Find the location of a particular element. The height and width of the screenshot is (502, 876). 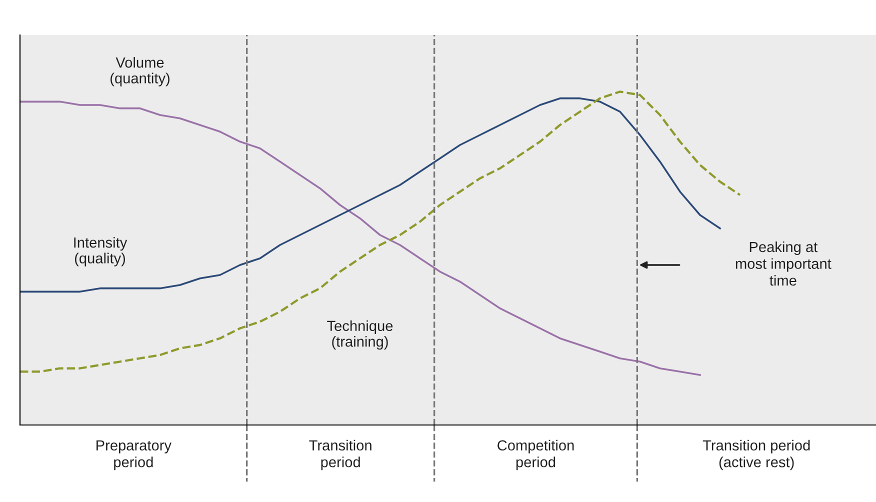

series-label: Volume (quantity) is located at coordinates (140, 71).